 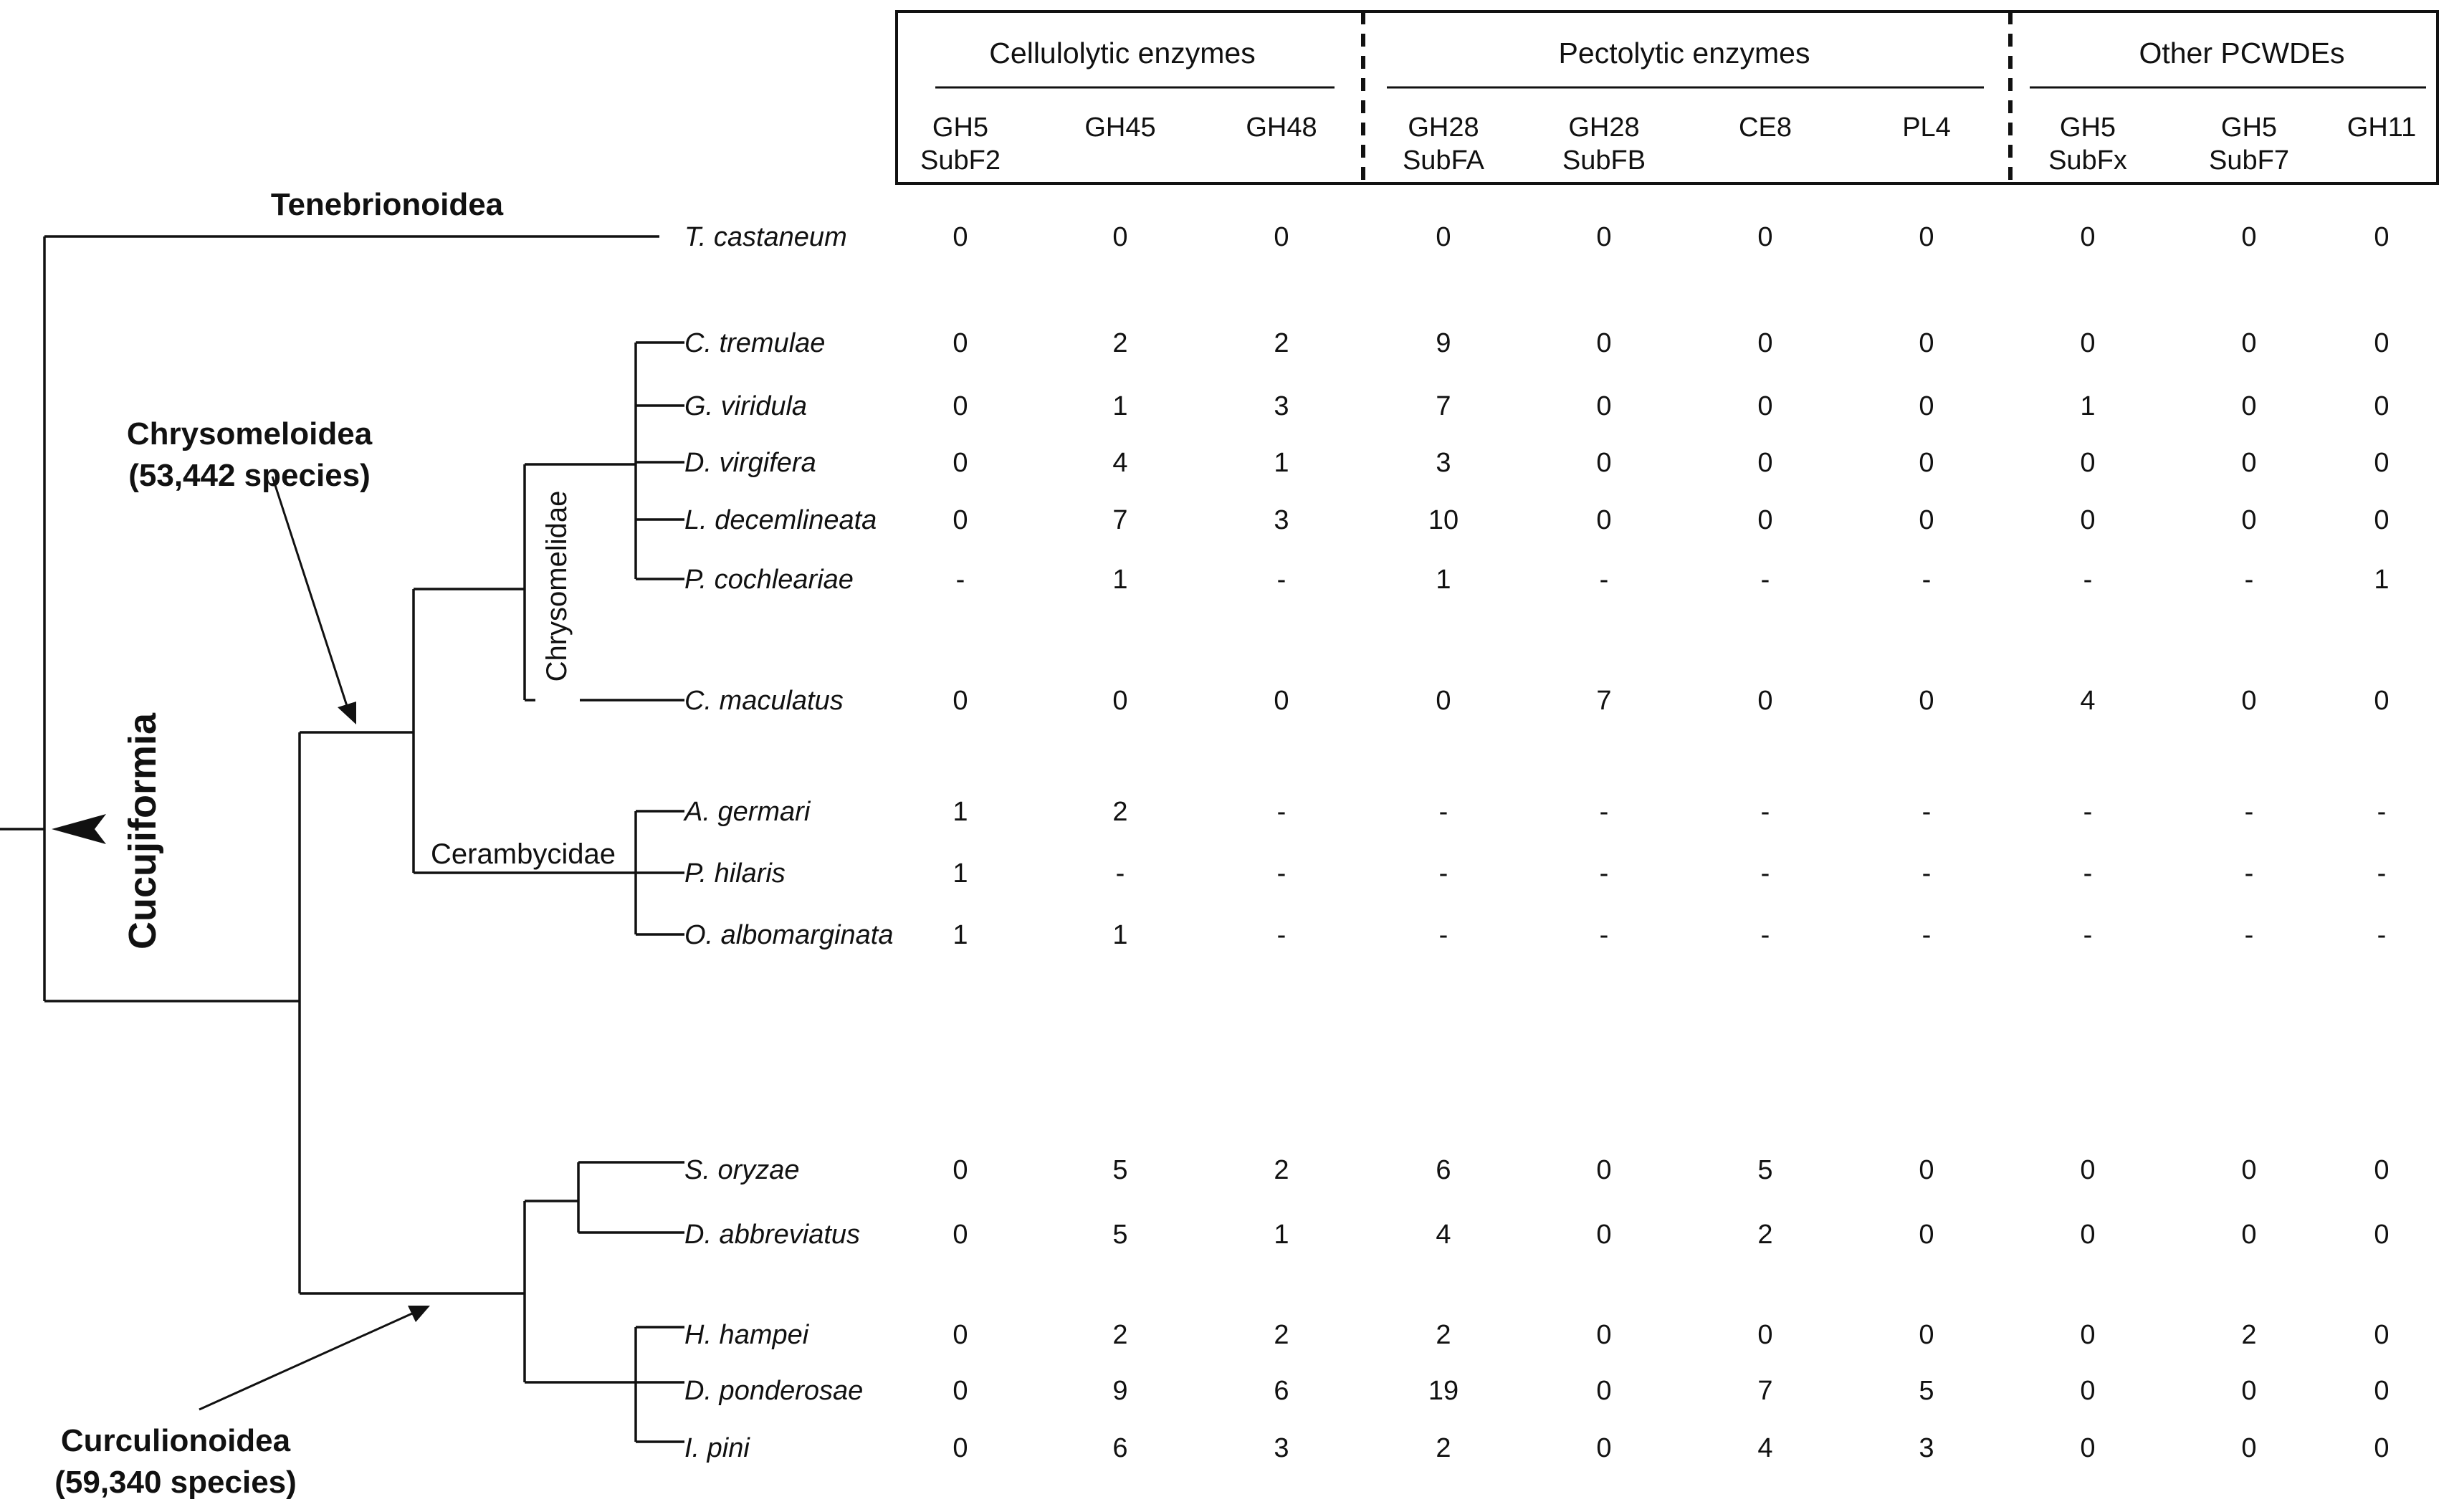 I want to click on table-row: S. oryzae 0 5 2 6 0 5 0 0 0 0, so click(x=1537, y=1170).